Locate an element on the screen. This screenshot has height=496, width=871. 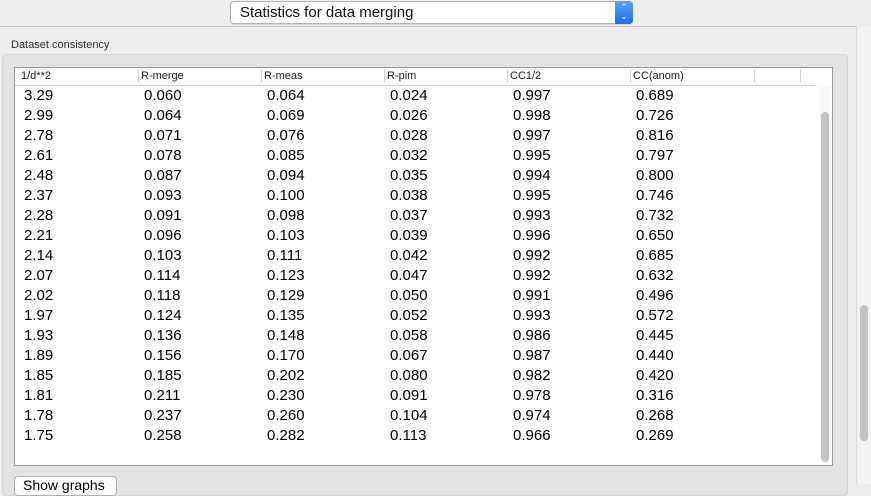
table-cell: 0.496 is located at coordinates (655, 295).